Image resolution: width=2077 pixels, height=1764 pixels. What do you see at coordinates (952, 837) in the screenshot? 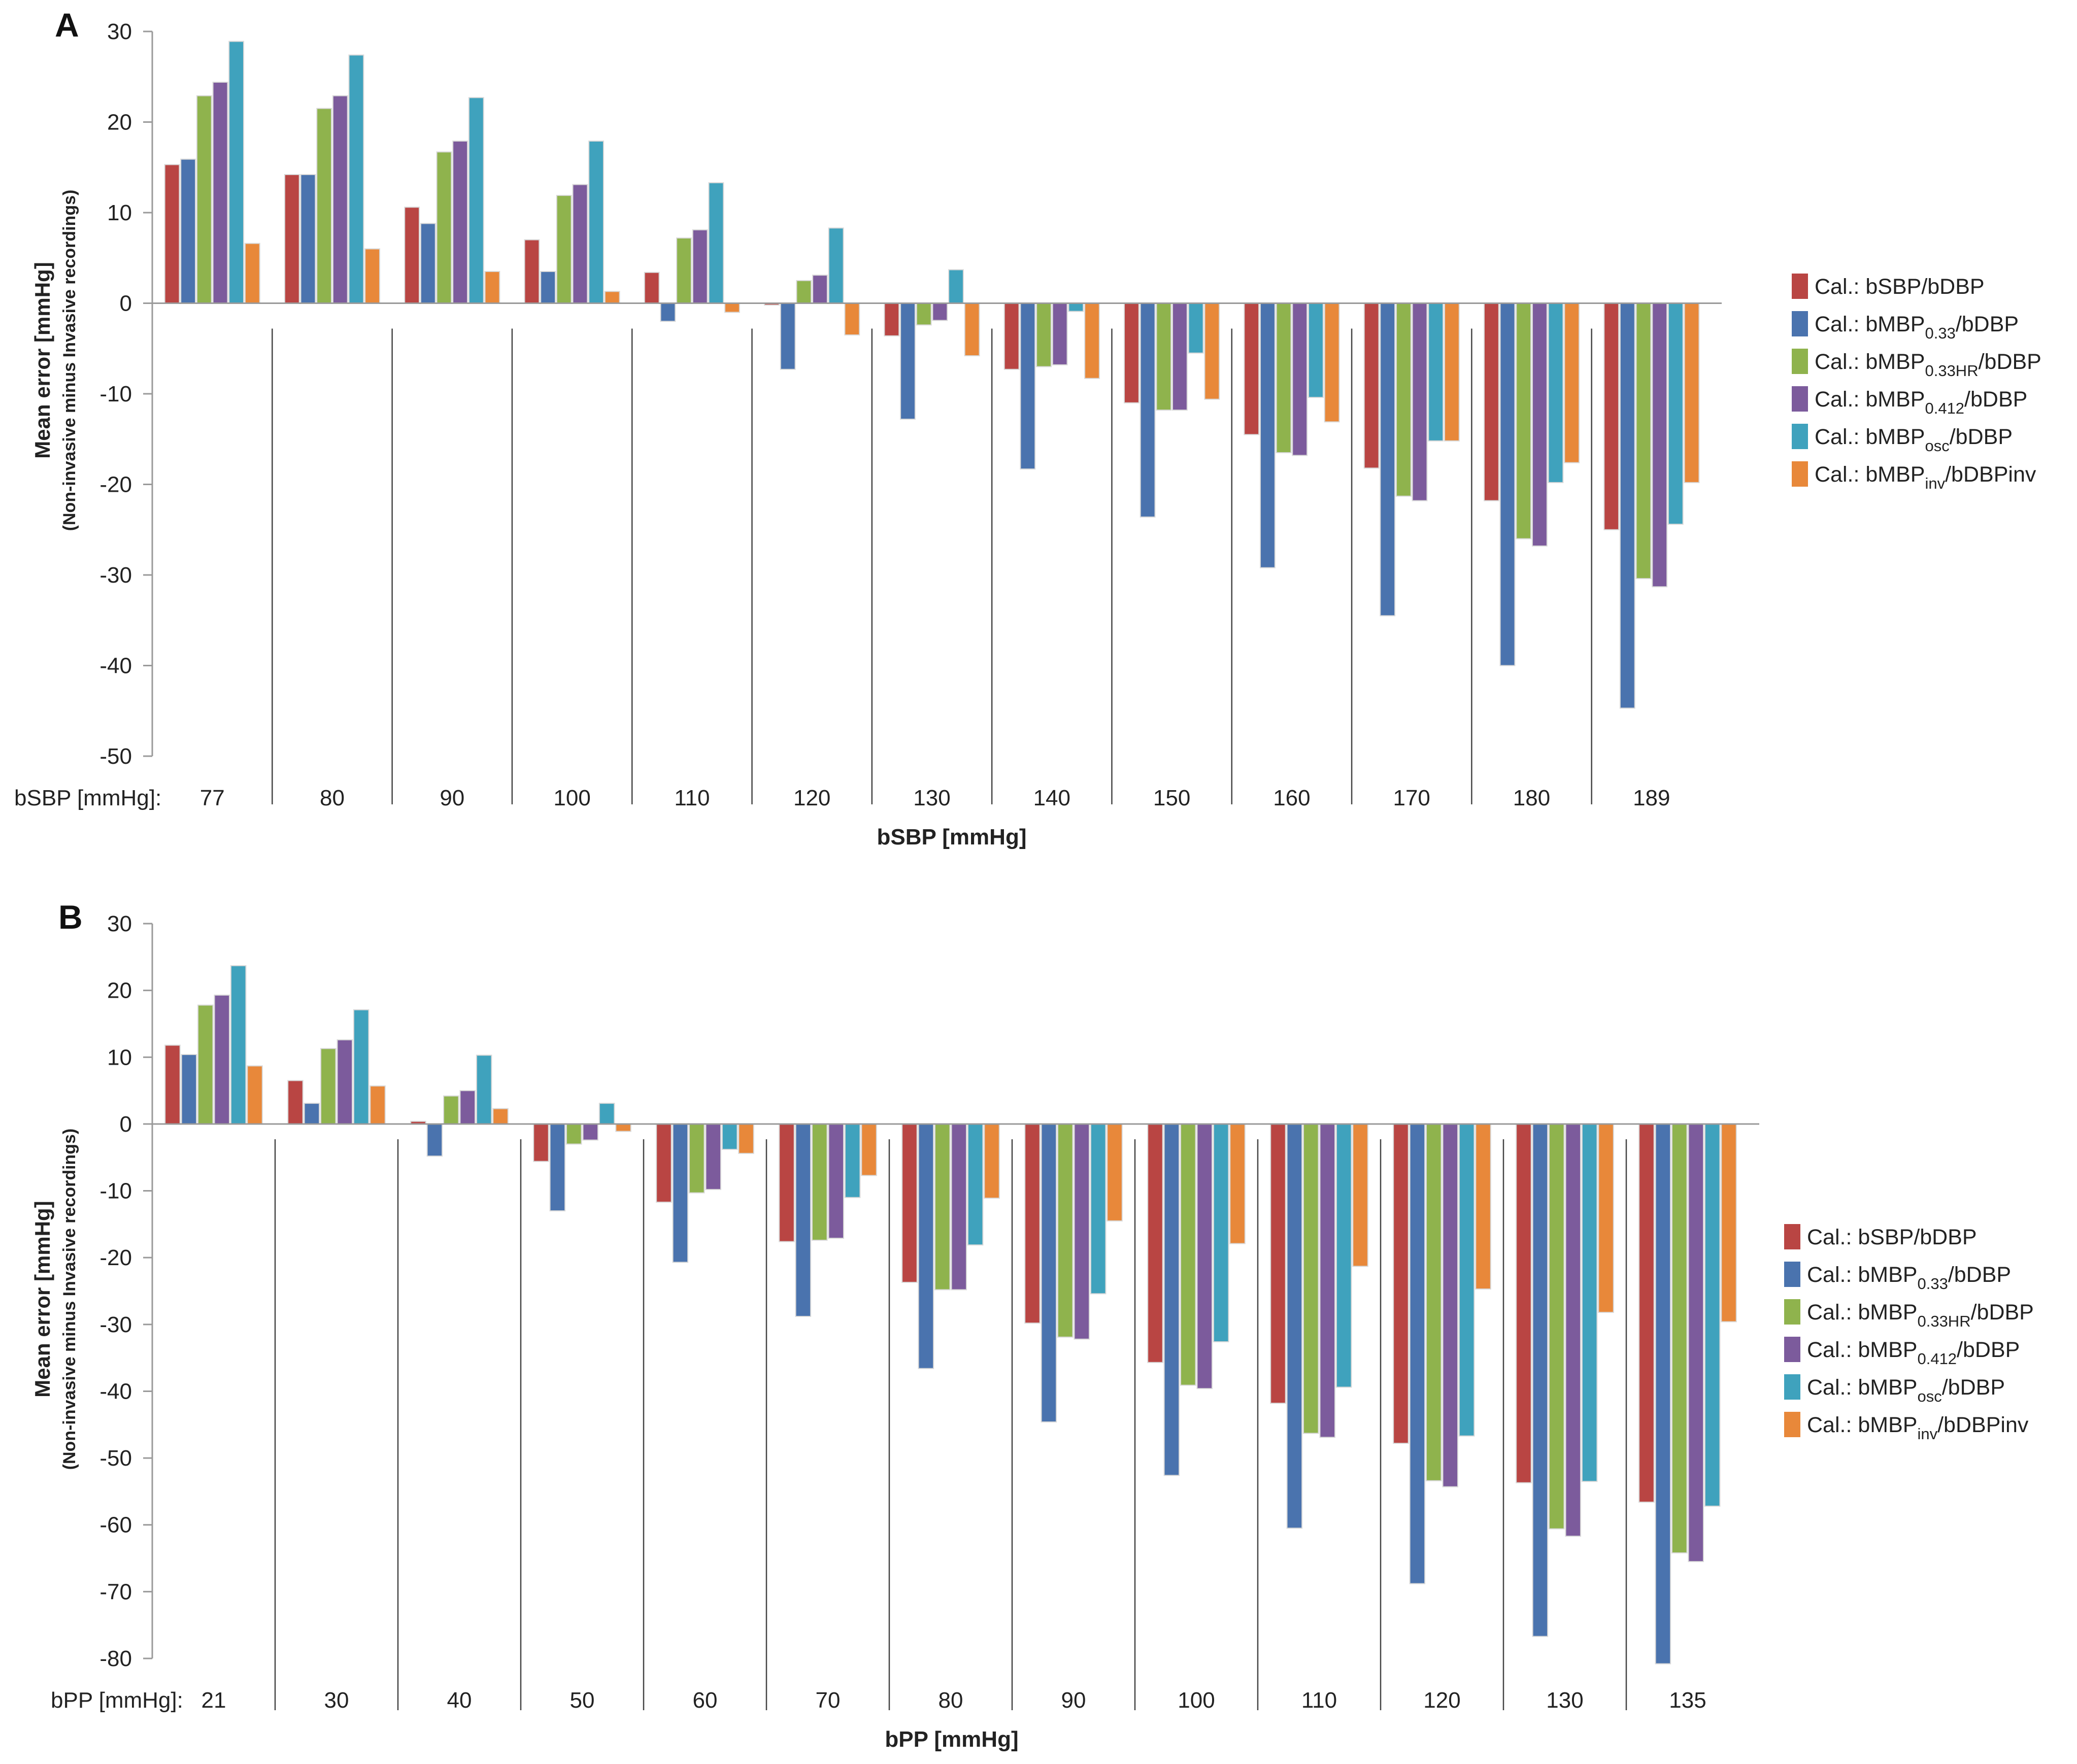
I see `panel-a-x-axis-label: bSBP [mmHg]` at bounding box center [952, 837].